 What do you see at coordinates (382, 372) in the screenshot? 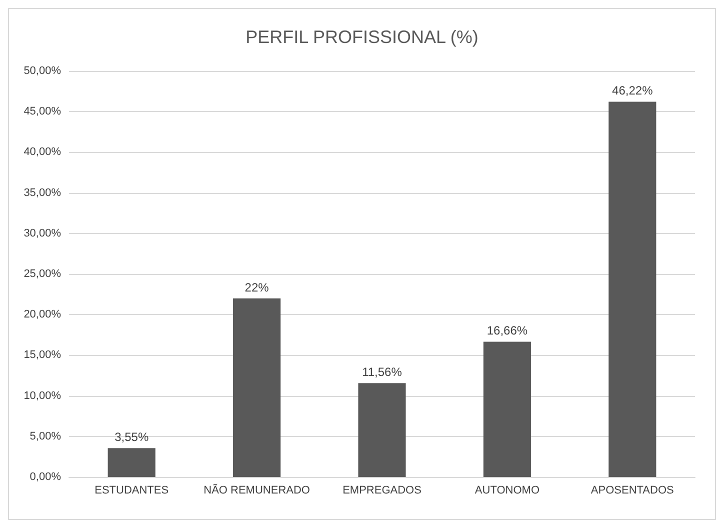
I see `data-label: 11,56%` at bounding box center [382, 372].